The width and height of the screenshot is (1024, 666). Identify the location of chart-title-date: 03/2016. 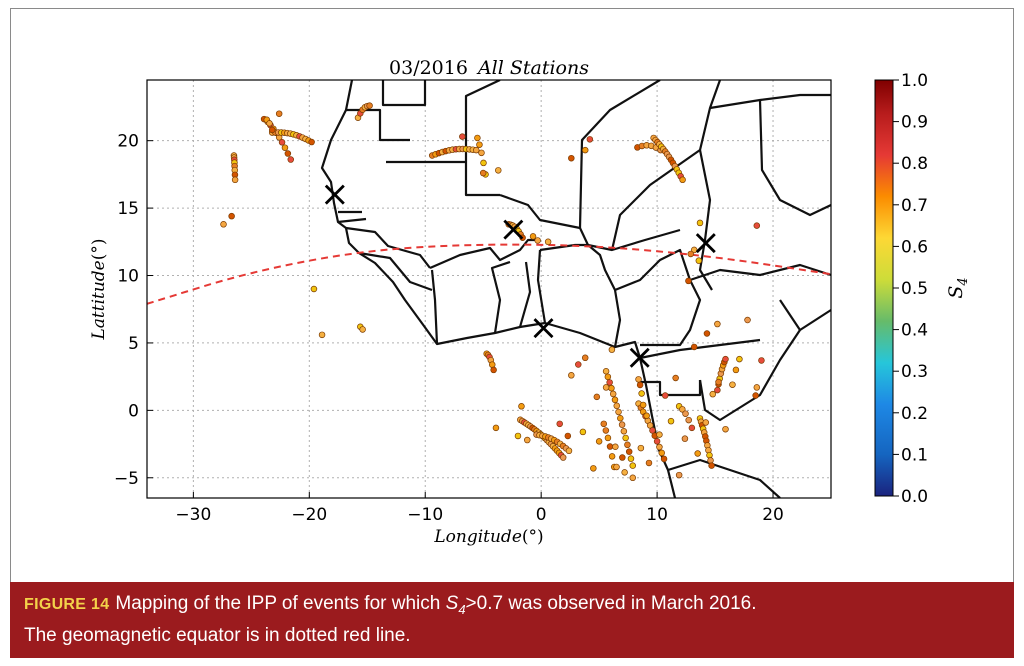
(428, 68).